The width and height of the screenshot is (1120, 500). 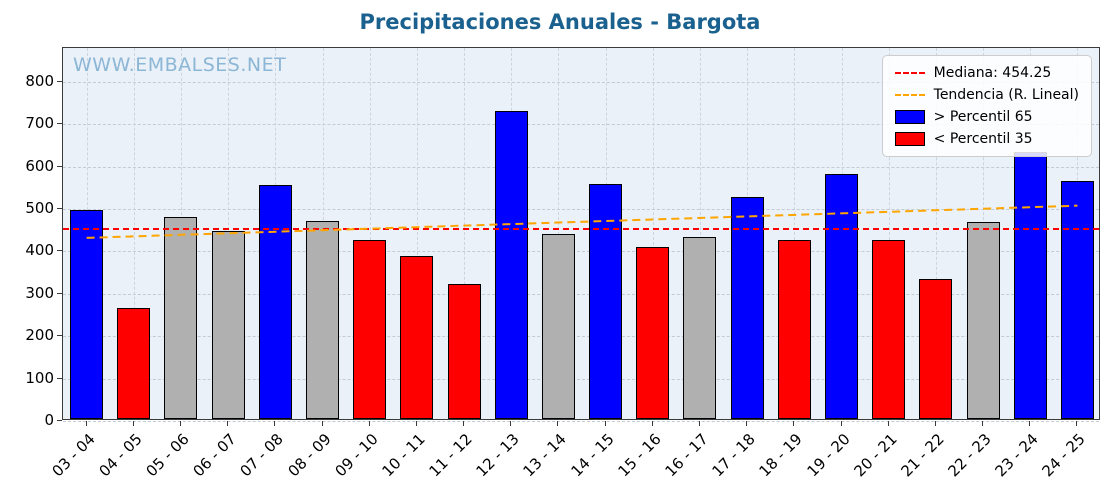 I want to click on chart-title: Precipitaciones Anuales - Bargota, so click(x=560, y=22).